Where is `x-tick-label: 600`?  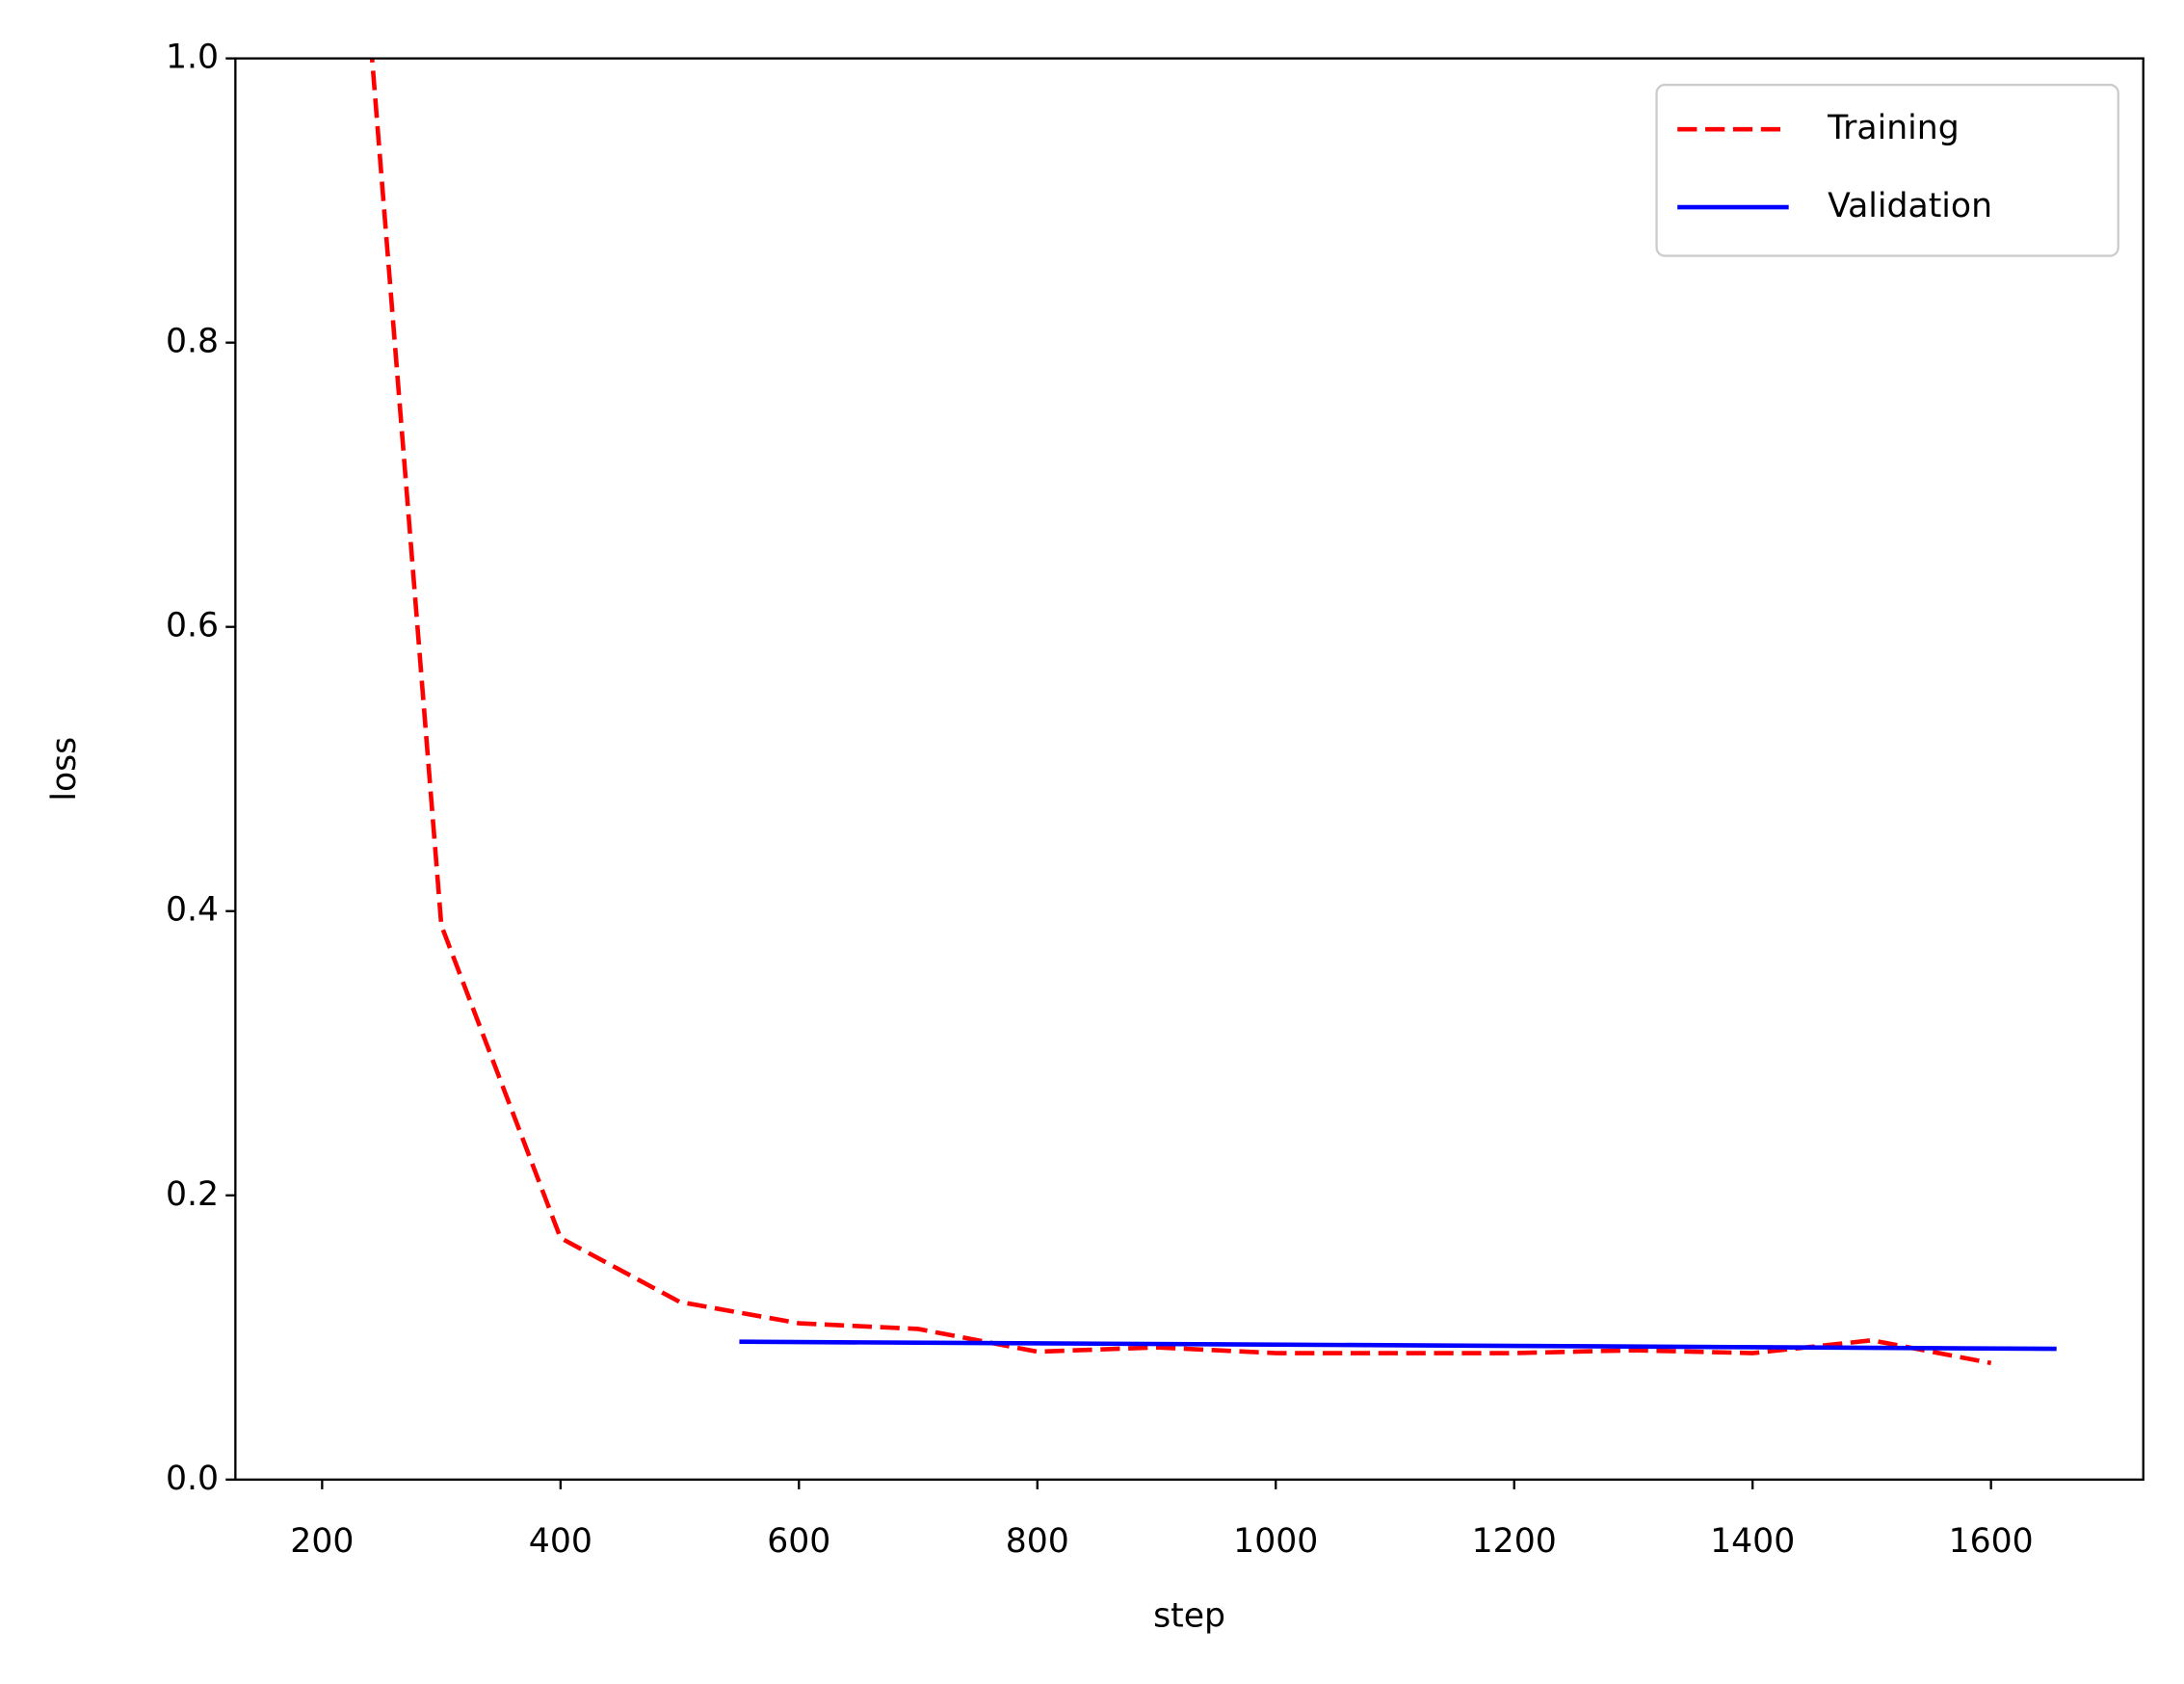 x-tick-label: 600 is located at coordinates (799, 1541).